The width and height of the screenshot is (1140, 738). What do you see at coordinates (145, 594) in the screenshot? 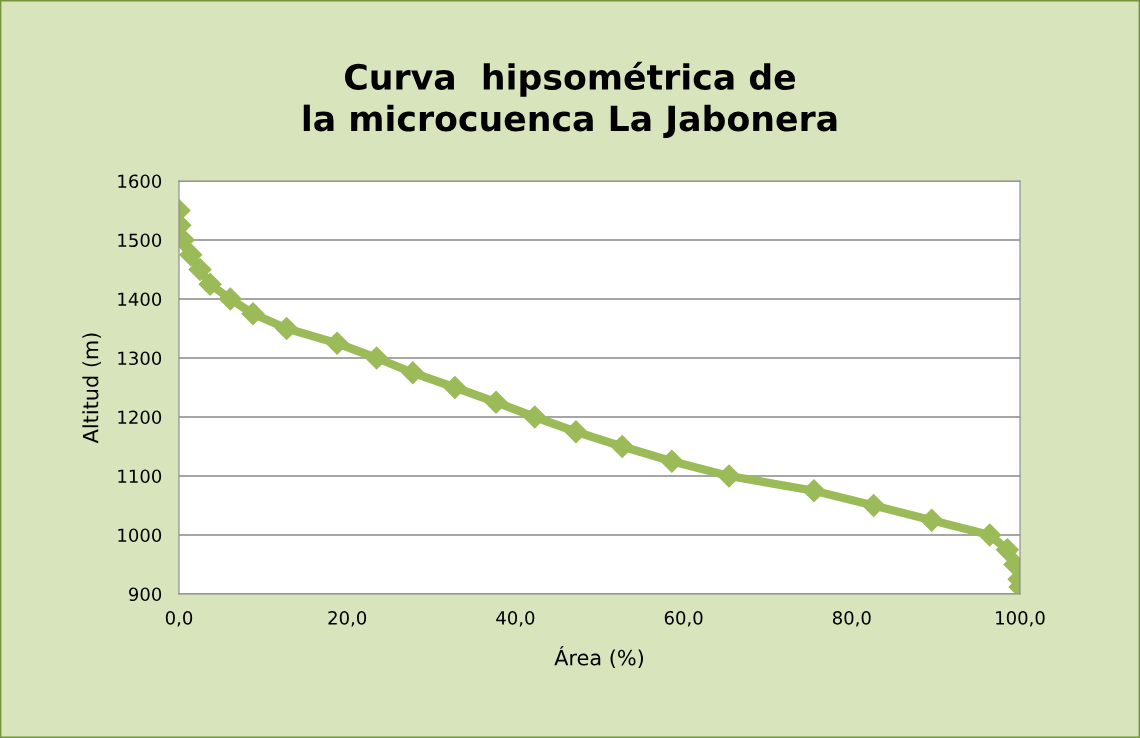
I see `y-tick-label: 900` at bounding box center [145, 594].